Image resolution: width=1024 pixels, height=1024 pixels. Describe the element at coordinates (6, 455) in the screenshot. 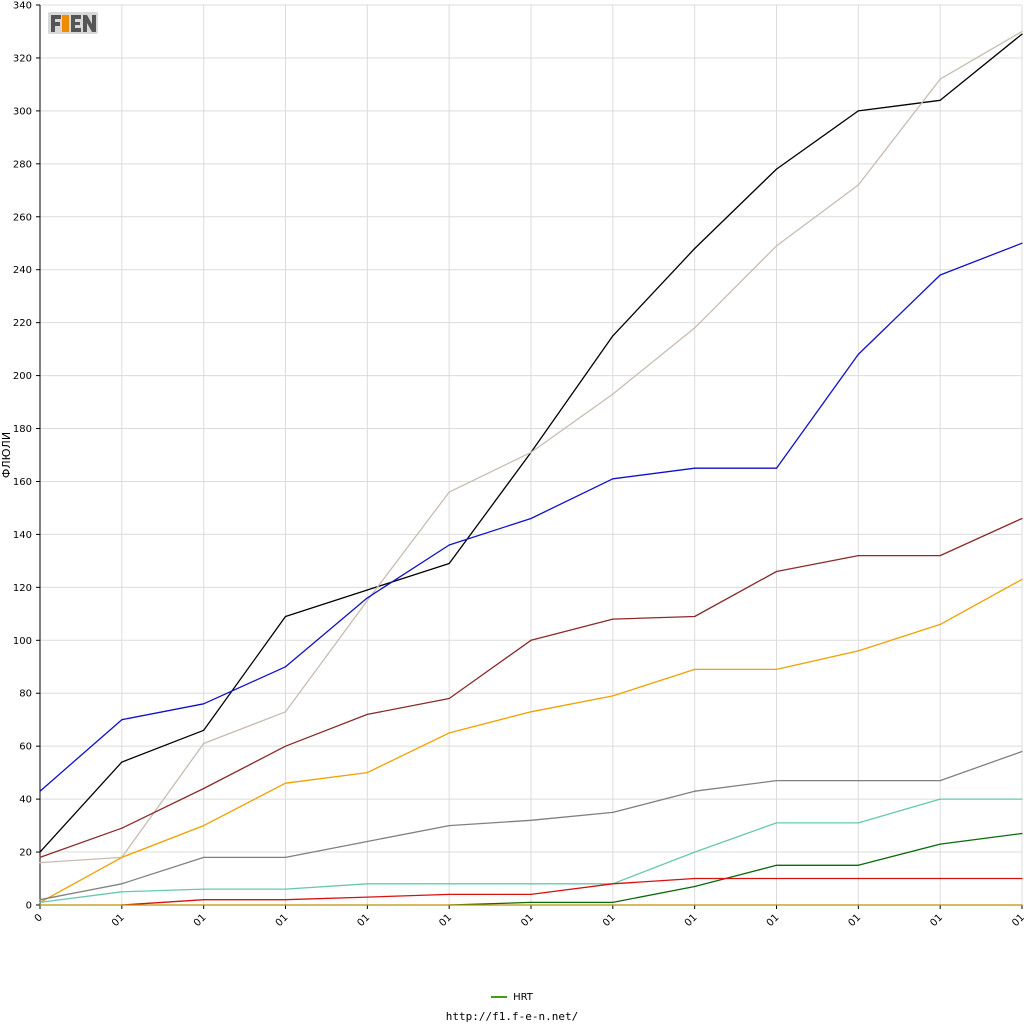

I see `y-axis-label: ФЛЮЛИ` at that location.